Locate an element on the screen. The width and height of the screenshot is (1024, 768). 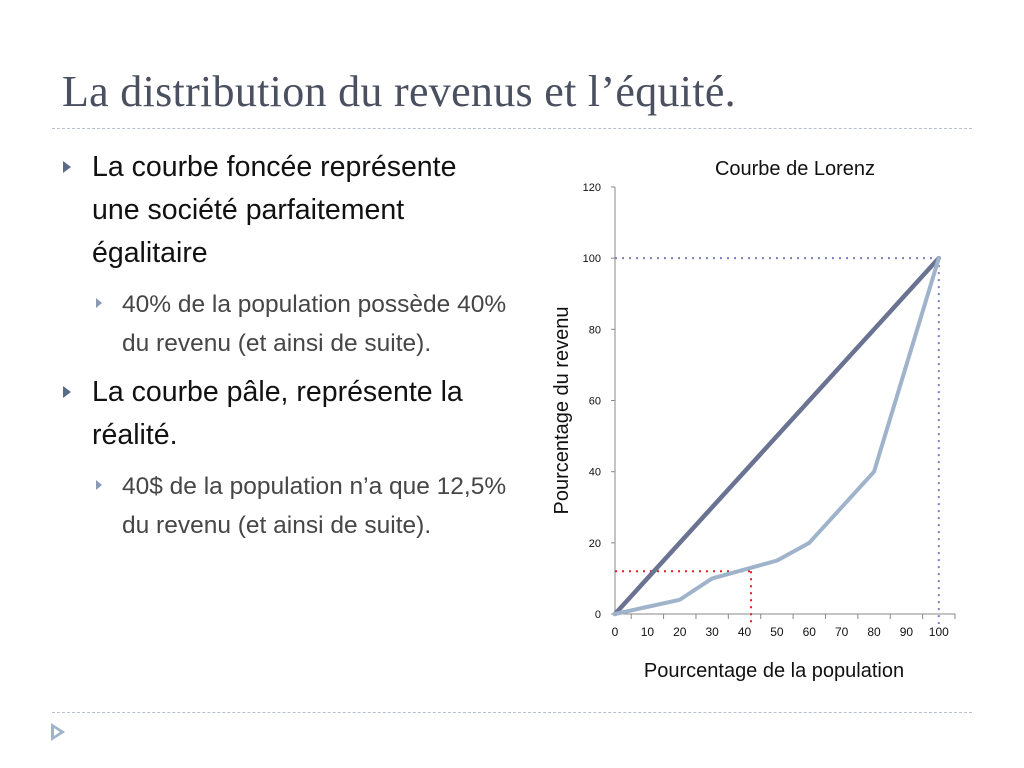
y-tick-label: 20 is located at coordinates (595, 544).